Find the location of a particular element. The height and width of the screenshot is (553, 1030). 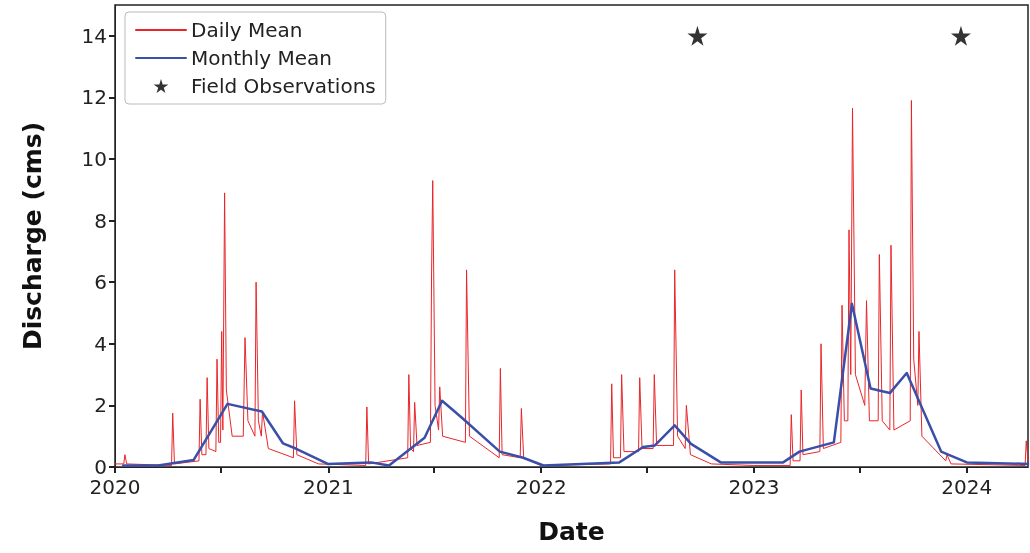

y-tick-label: 12 is located at coordinates (94, 97).